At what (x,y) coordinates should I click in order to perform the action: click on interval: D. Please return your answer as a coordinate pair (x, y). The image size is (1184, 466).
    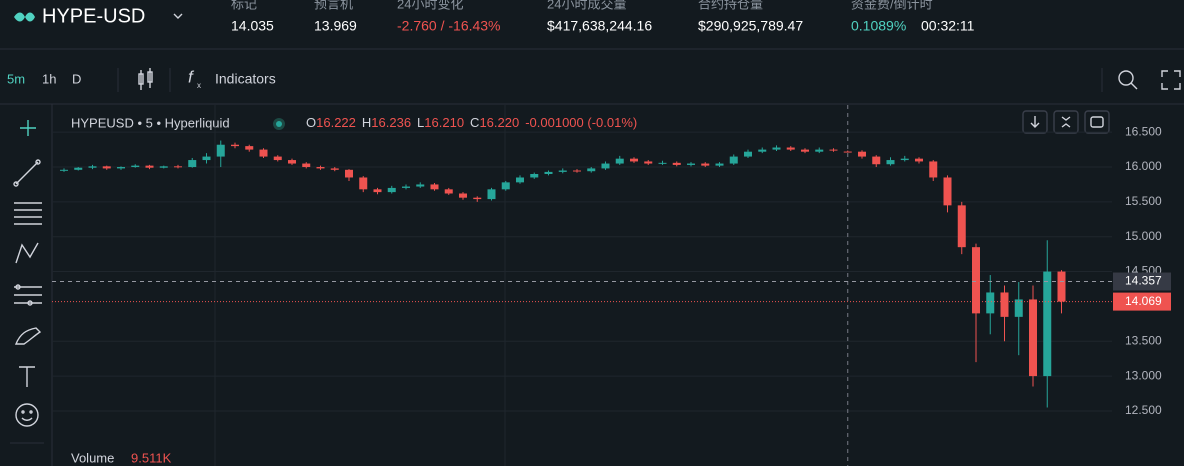
    Looking at the image, I should click on (76, 78).